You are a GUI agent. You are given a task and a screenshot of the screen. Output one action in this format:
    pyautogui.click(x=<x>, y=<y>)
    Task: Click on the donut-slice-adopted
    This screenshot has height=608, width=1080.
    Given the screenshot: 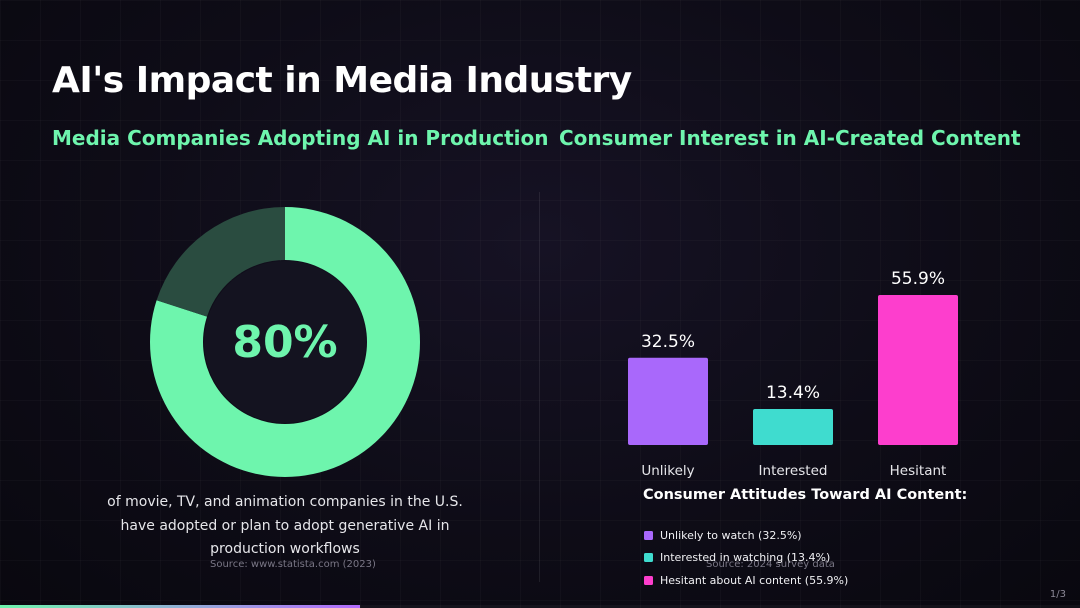 What is the action you would take?
    pyautogui.click(x=285, y=342)
    